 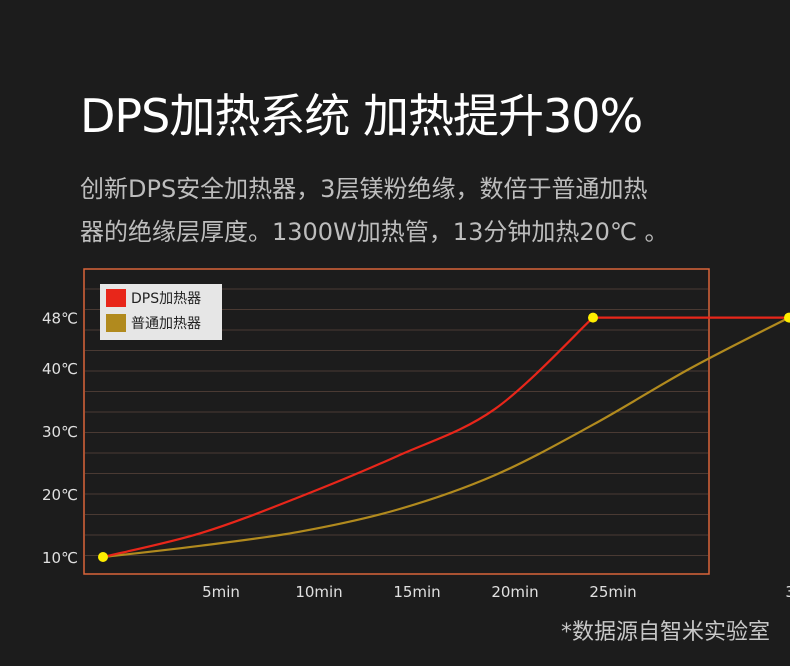 What do you see at coordinates (60, 369) in the screenshot?
I see `y-tick-label: 40℃` at bounding box center [60, 369].